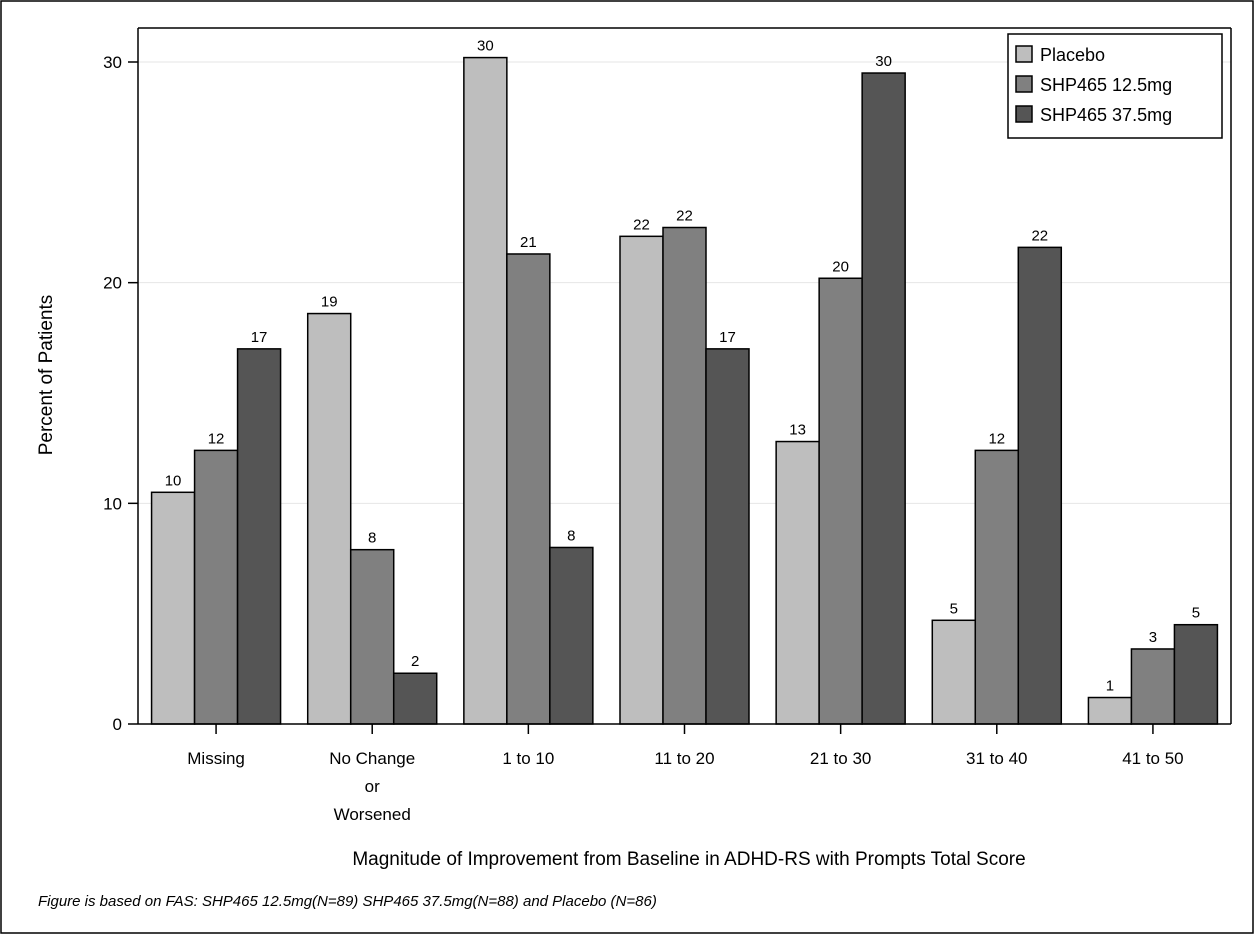 The height and width of the screenshot is (934, 1254). Describe the element at coordinates (1110, 686) in the screenshot. I see `data-label: 1` at that location.